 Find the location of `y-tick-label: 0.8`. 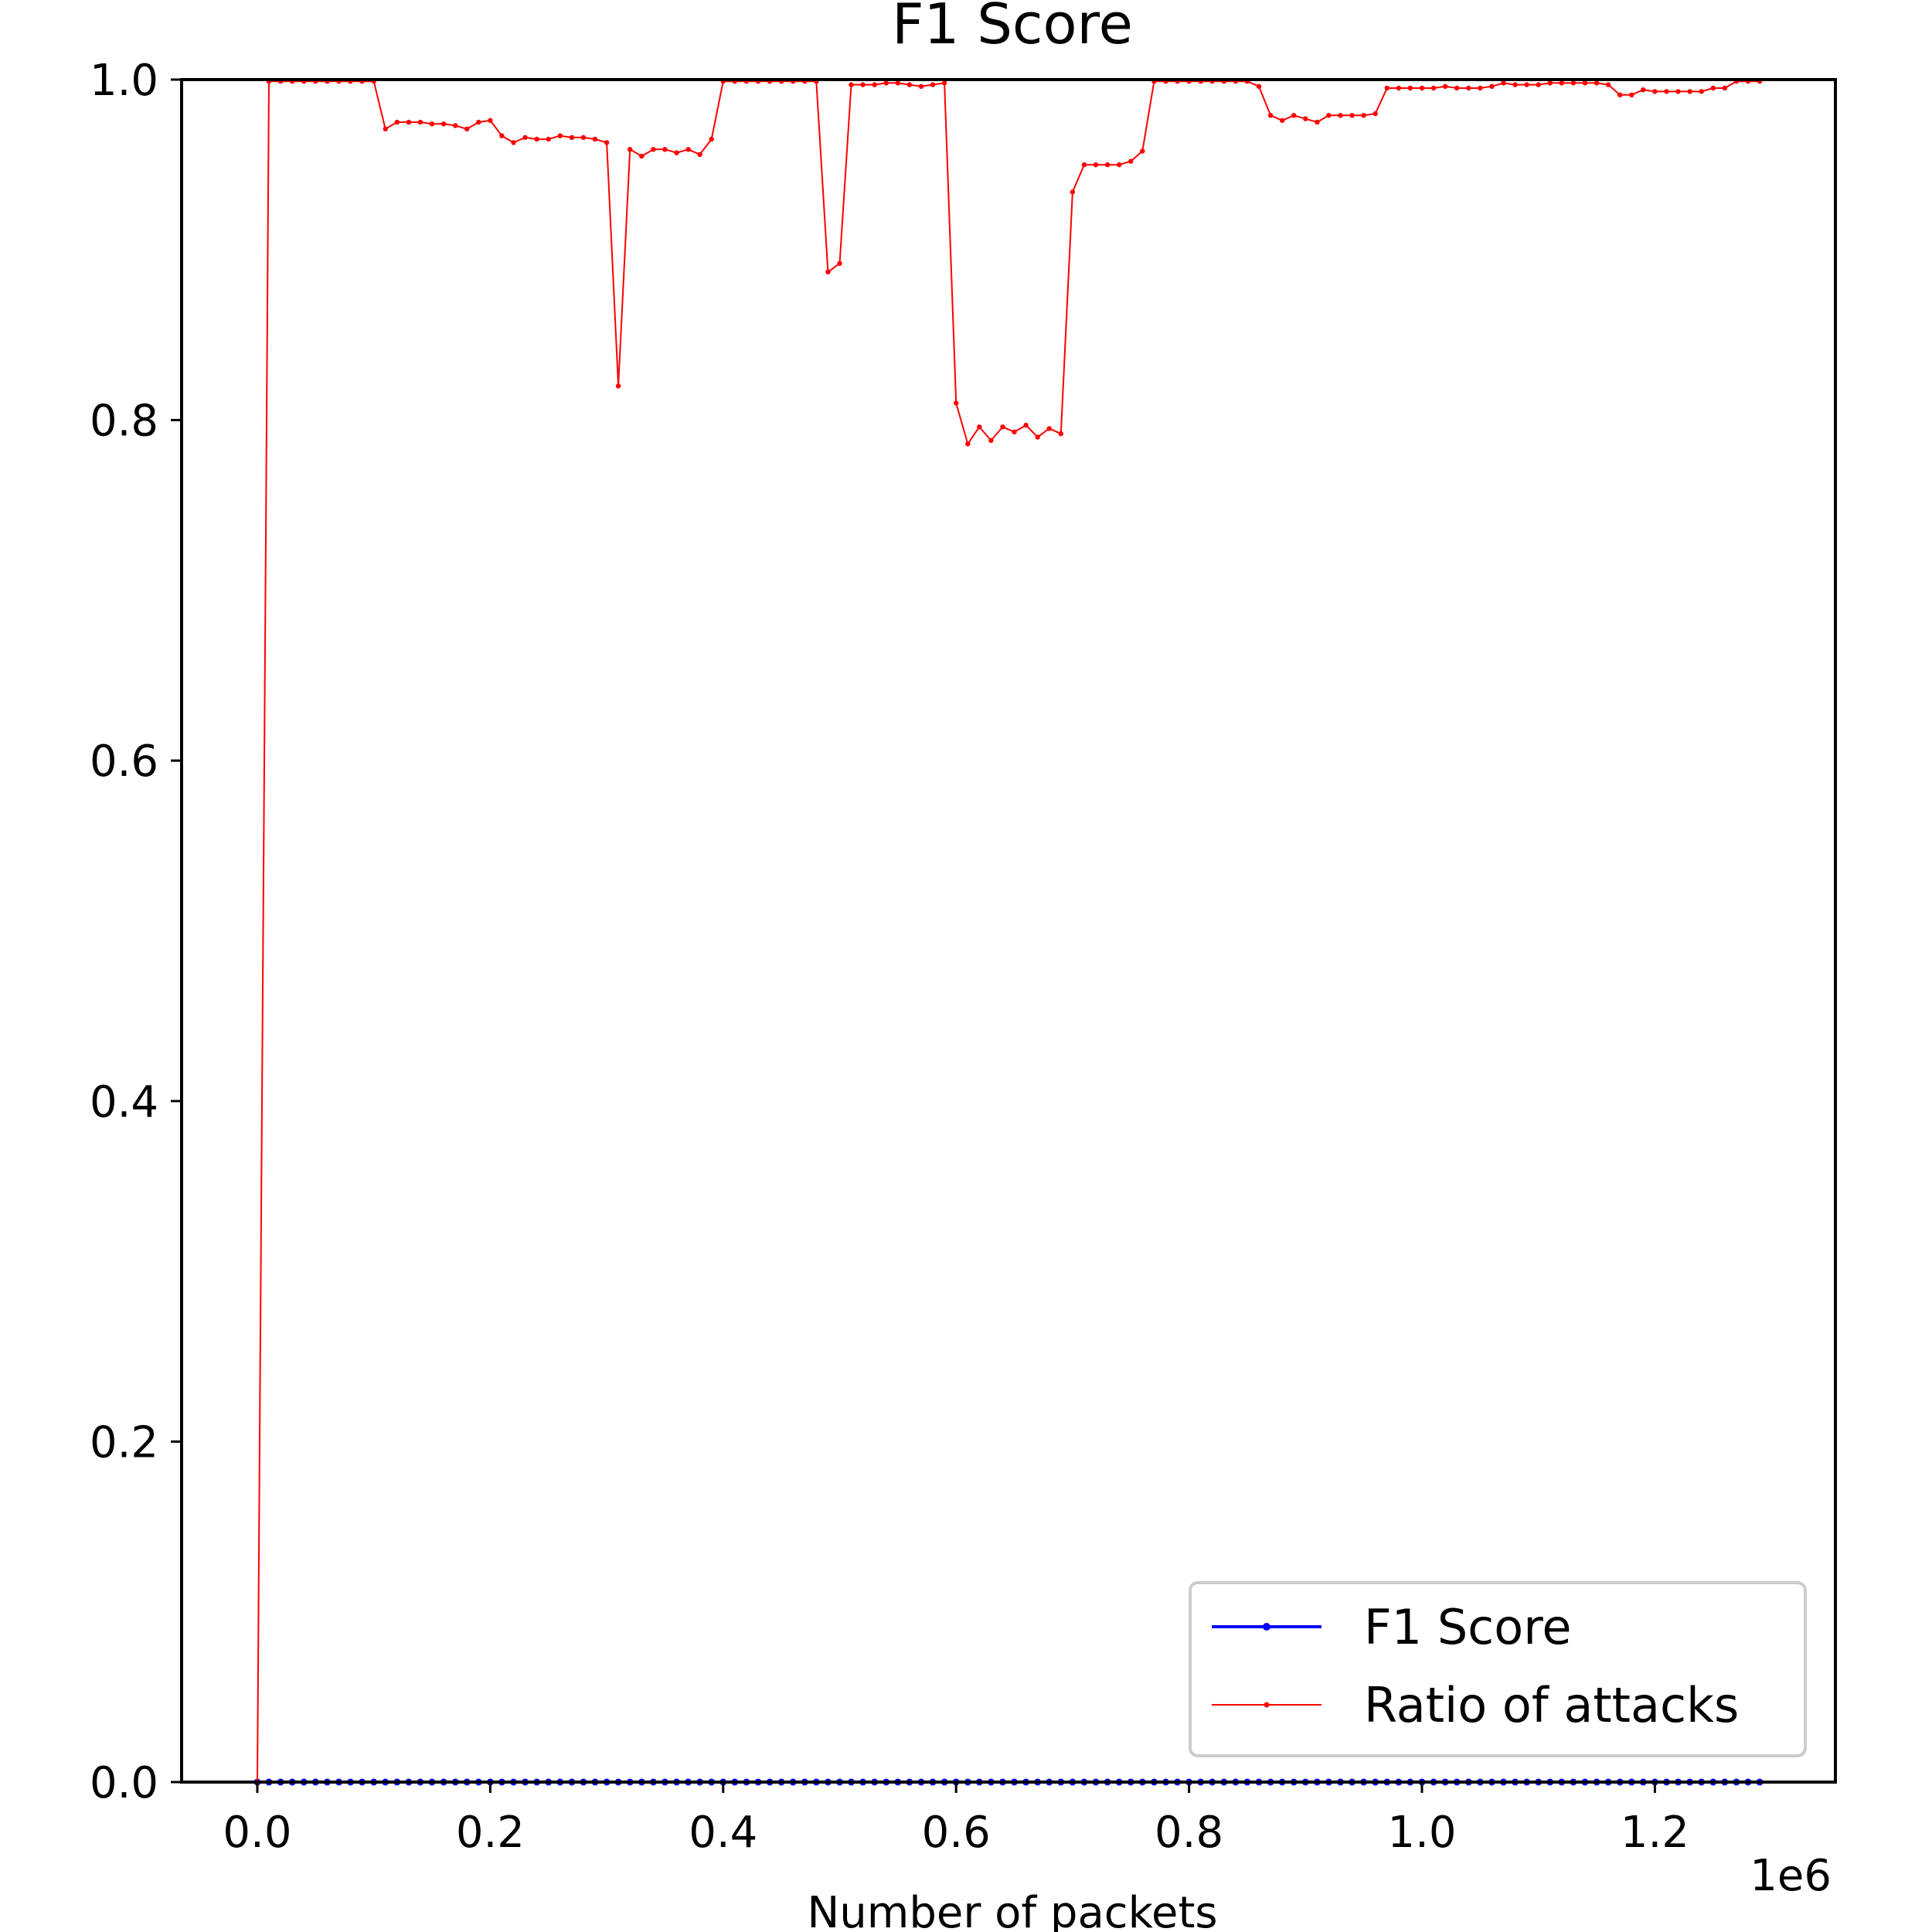

y-tick-label: 0.8 is located at coordinates (124, 421).